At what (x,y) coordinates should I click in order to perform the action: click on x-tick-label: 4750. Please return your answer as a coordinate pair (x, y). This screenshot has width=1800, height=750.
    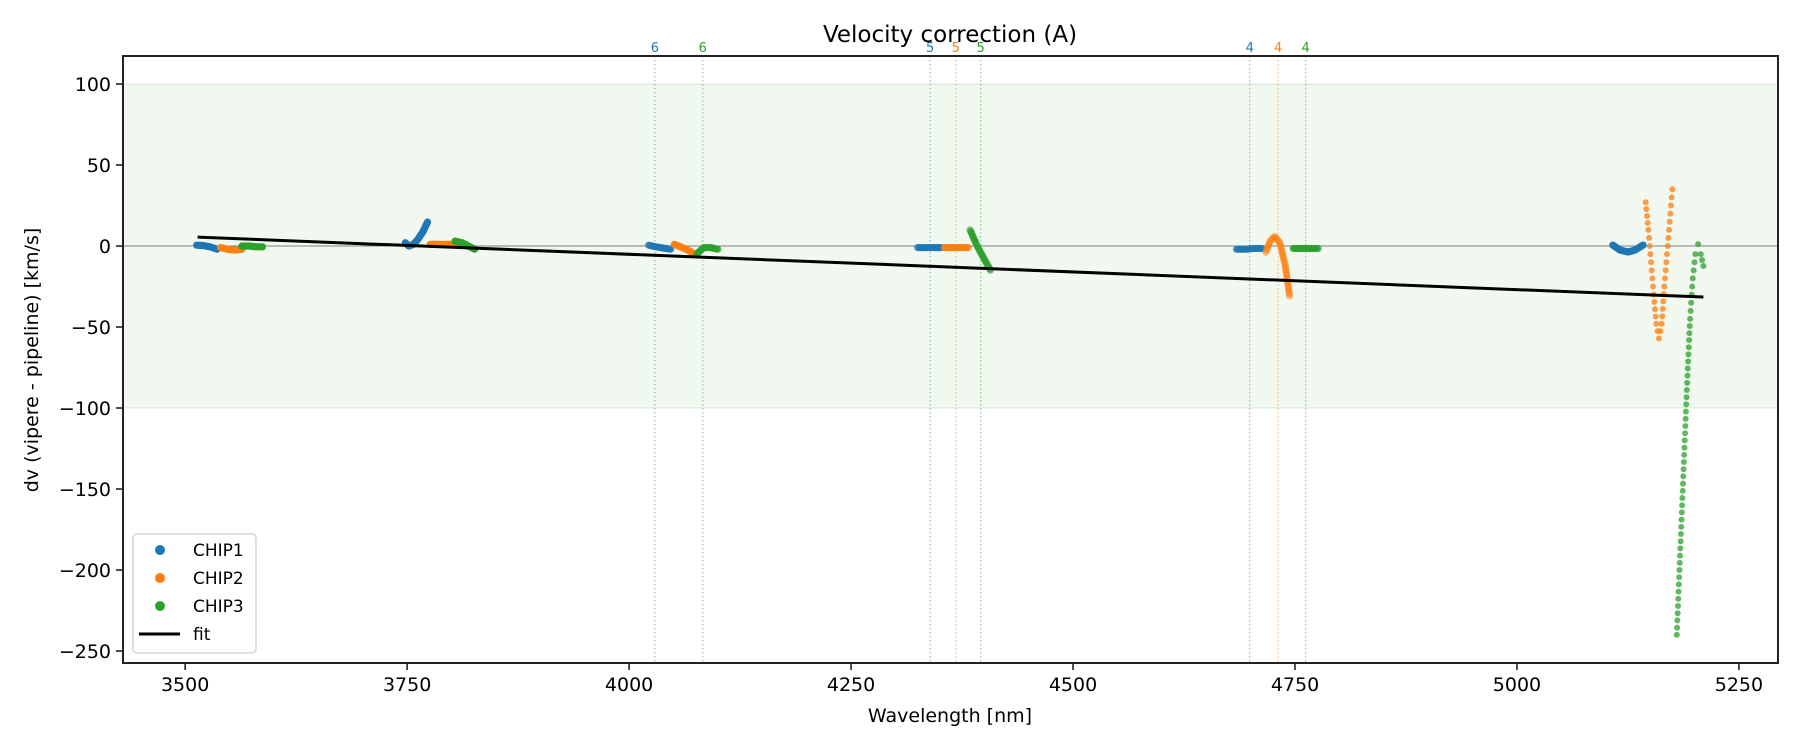
    Looking at the image, I should click on (1295, 685).